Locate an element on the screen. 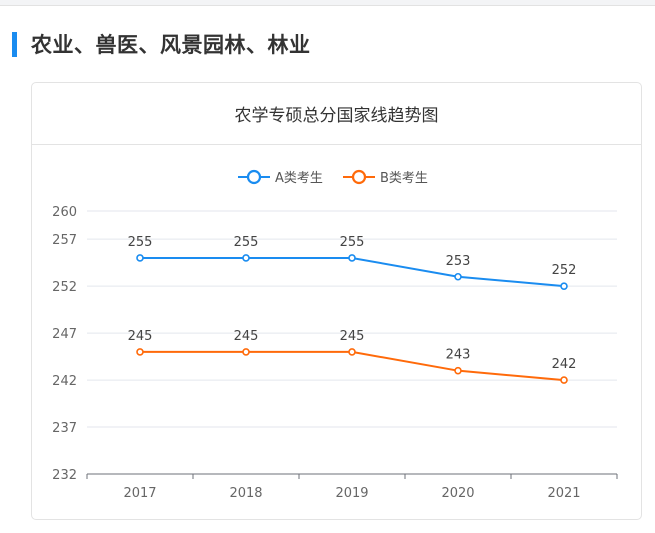 This screenshot has width=655, height=533. y-tick-label: 237 is located at coordinates (64, 428).